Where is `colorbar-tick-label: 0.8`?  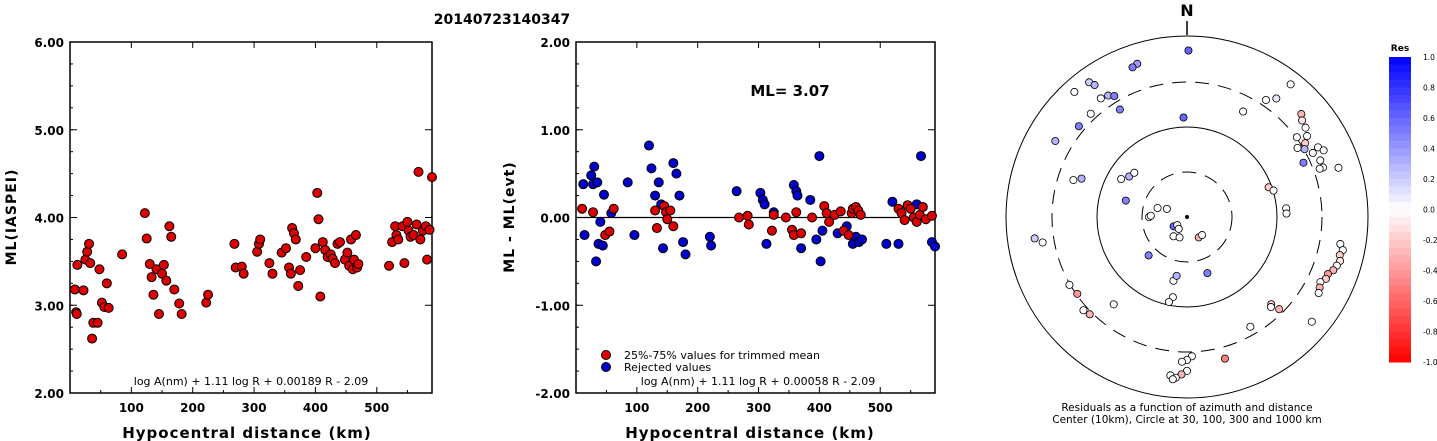
colorbar-tick-label: 0.8 is located at coordinates (1429, 88).